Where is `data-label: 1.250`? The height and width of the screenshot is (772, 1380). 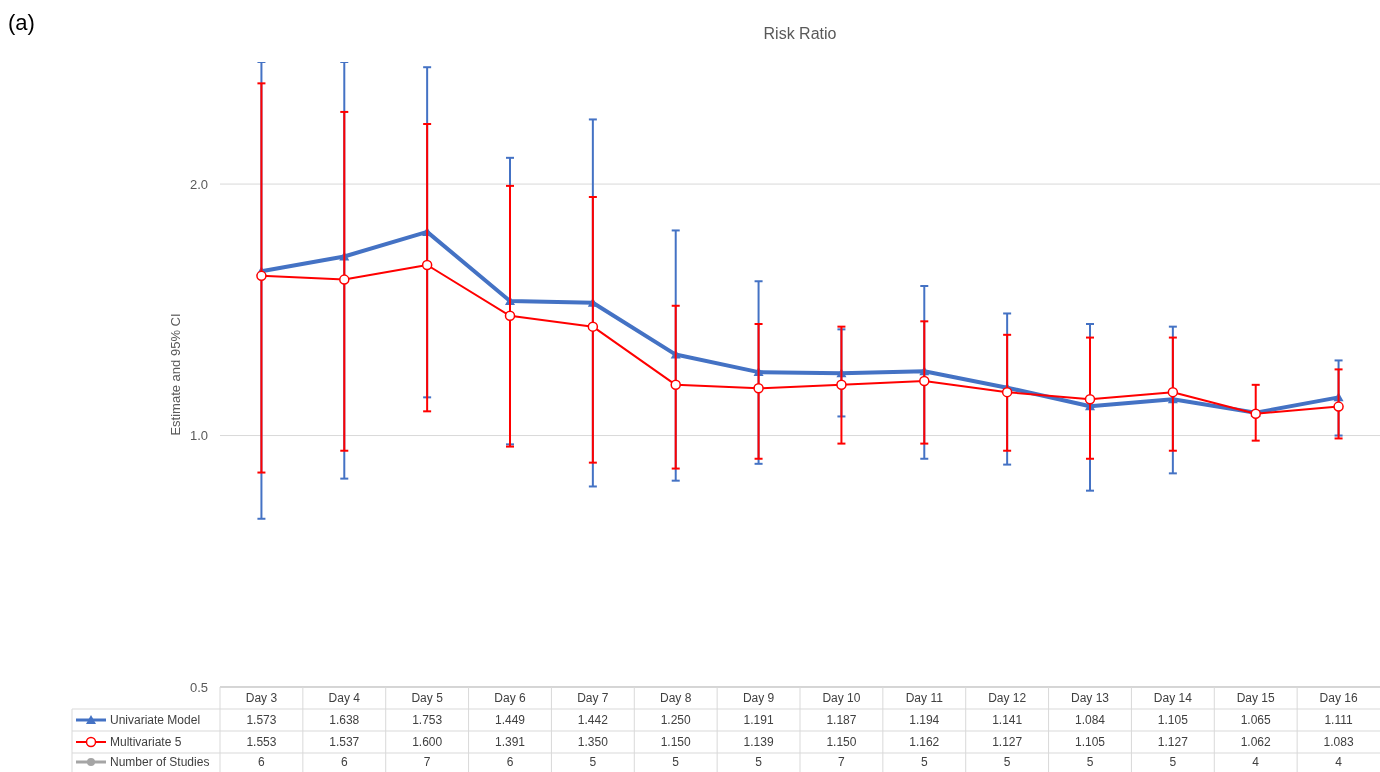 data-label: 1.250 is located at coordinates (676, 720).